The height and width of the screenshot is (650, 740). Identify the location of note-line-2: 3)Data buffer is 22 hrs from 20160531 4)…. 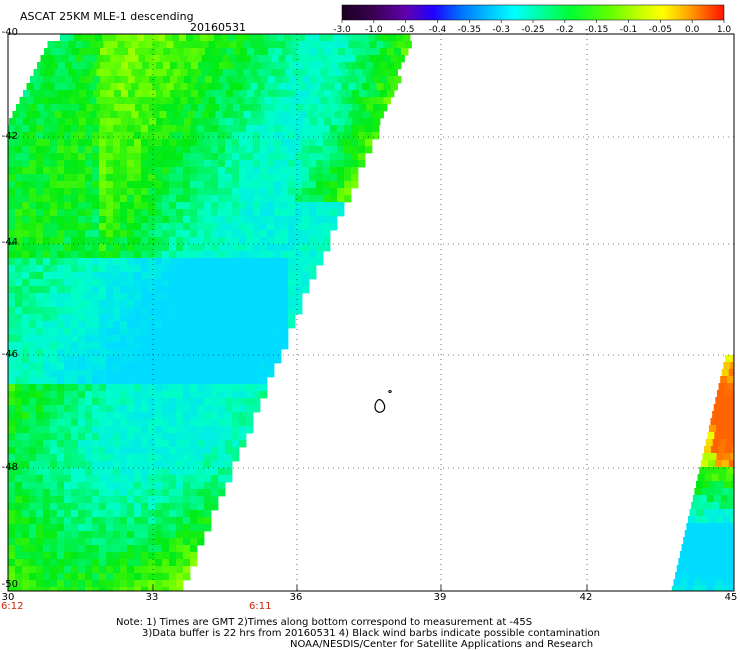
(371, 633).